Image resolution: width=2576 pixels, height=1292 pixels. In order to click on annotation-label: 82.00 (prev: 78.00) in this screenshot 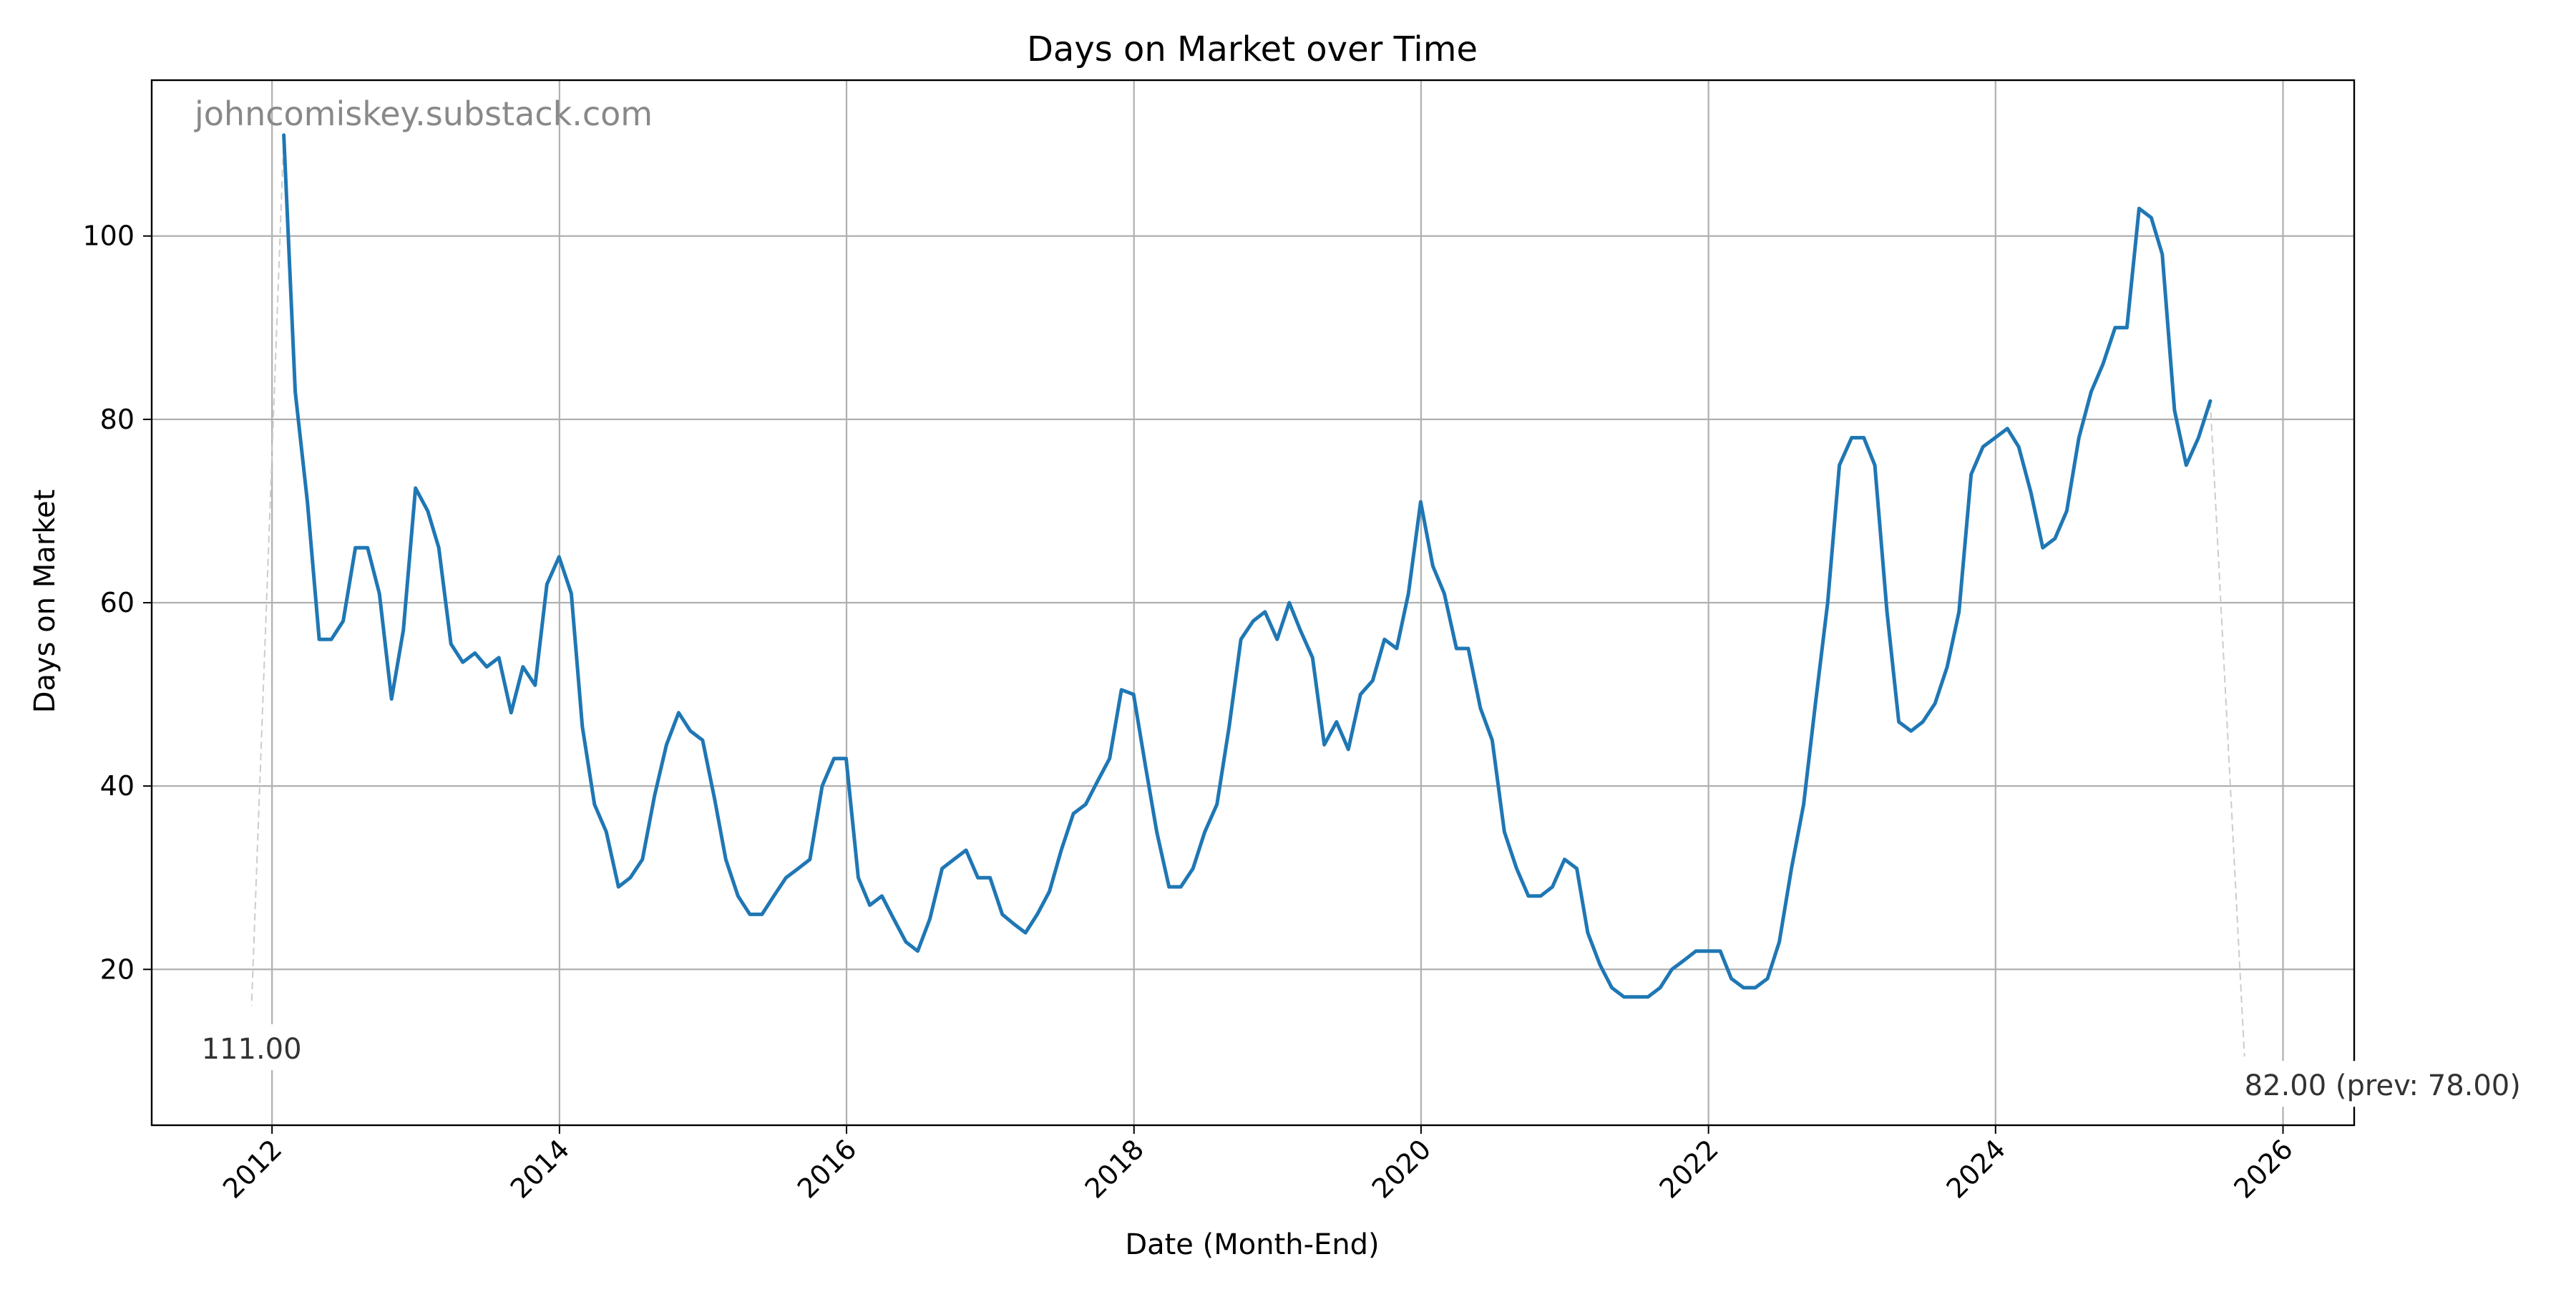, I will do `click(2383, 1085)`.